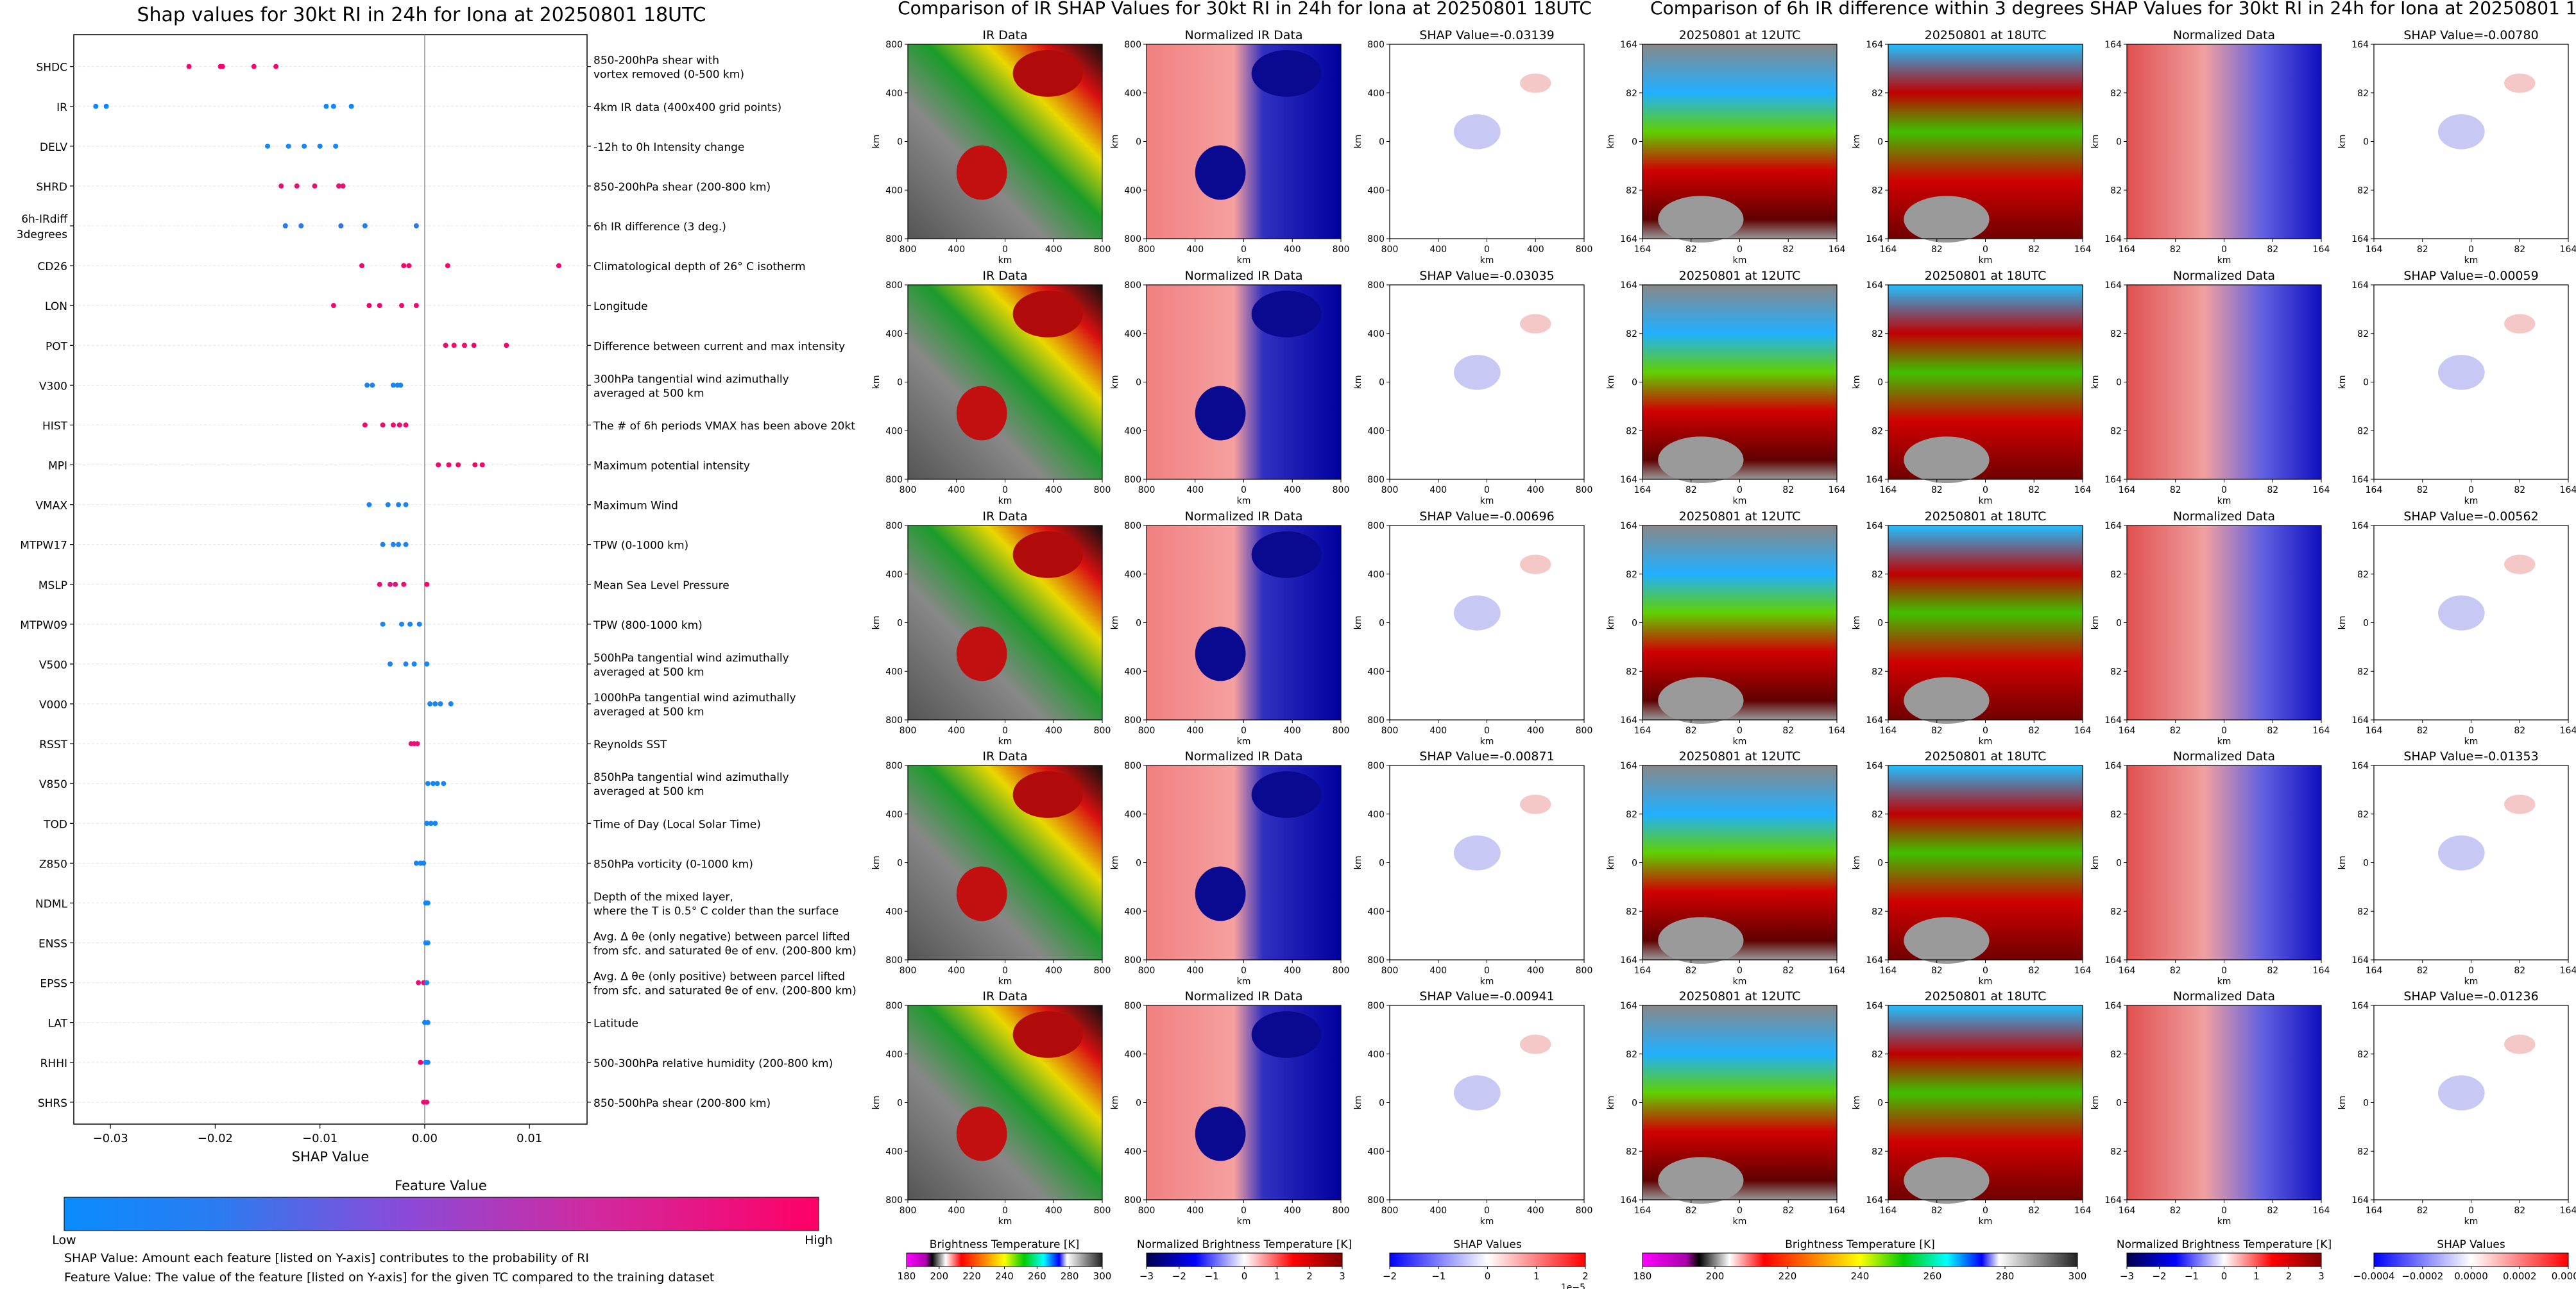 The width and height of the screenshot is (2576, 1289). Describe the element at coordinates (1701, 1180) in the screenshot. I see `warm-region` at that location.